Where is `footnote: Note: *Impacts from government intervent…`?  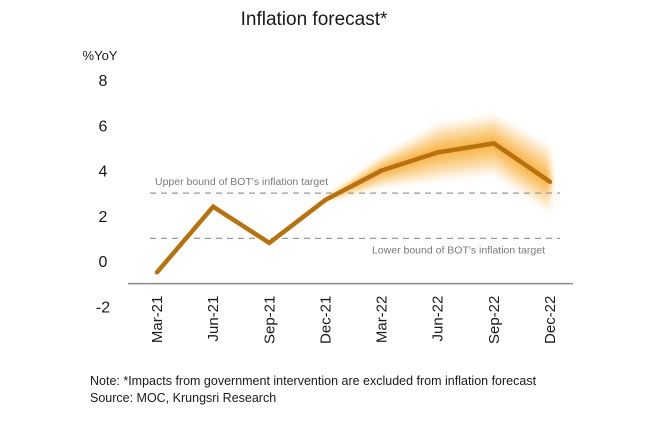
footnote: Note: *Impacts from government intervent… is located at coordinates (313, 381).